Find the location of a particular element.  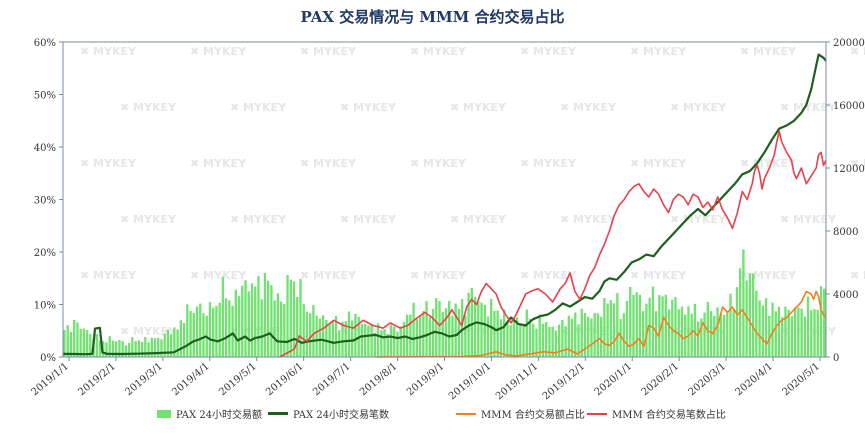

legend-item-pax-volume: PAX 24小时交易额 is located at coordinates (209, 413).